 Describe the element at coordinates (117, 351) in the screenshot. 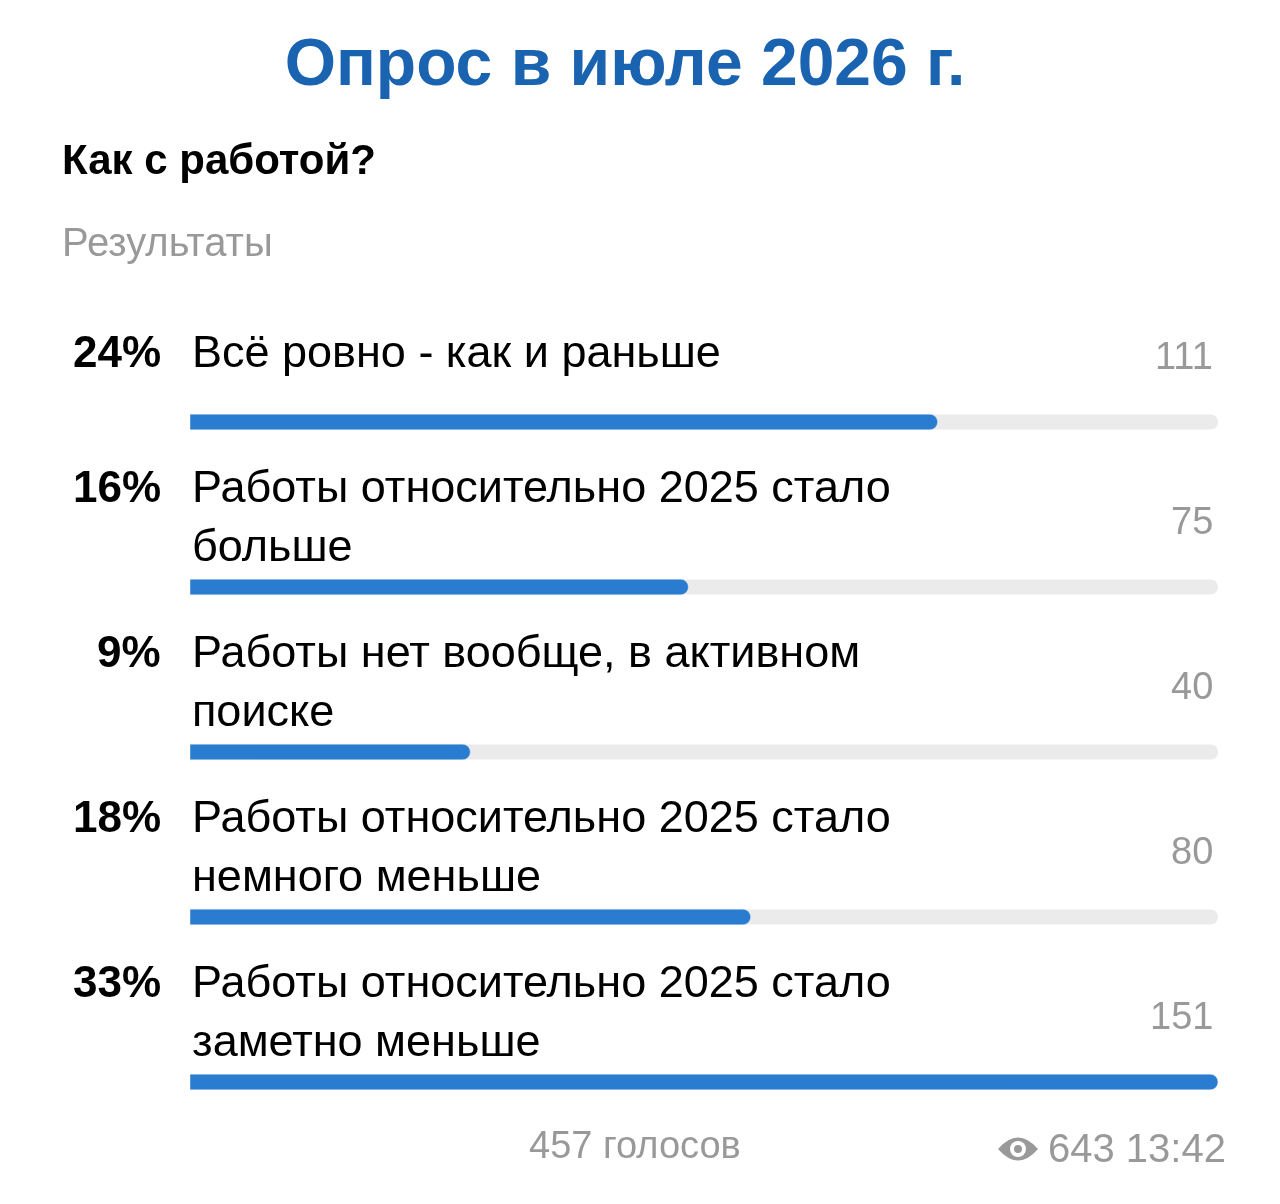

I see `data-label: 24%` at that location.